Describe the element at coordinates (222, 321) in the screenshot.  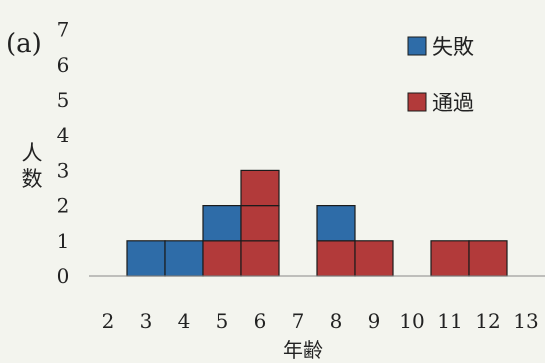
I see `x-tick-label: 5` at that location.